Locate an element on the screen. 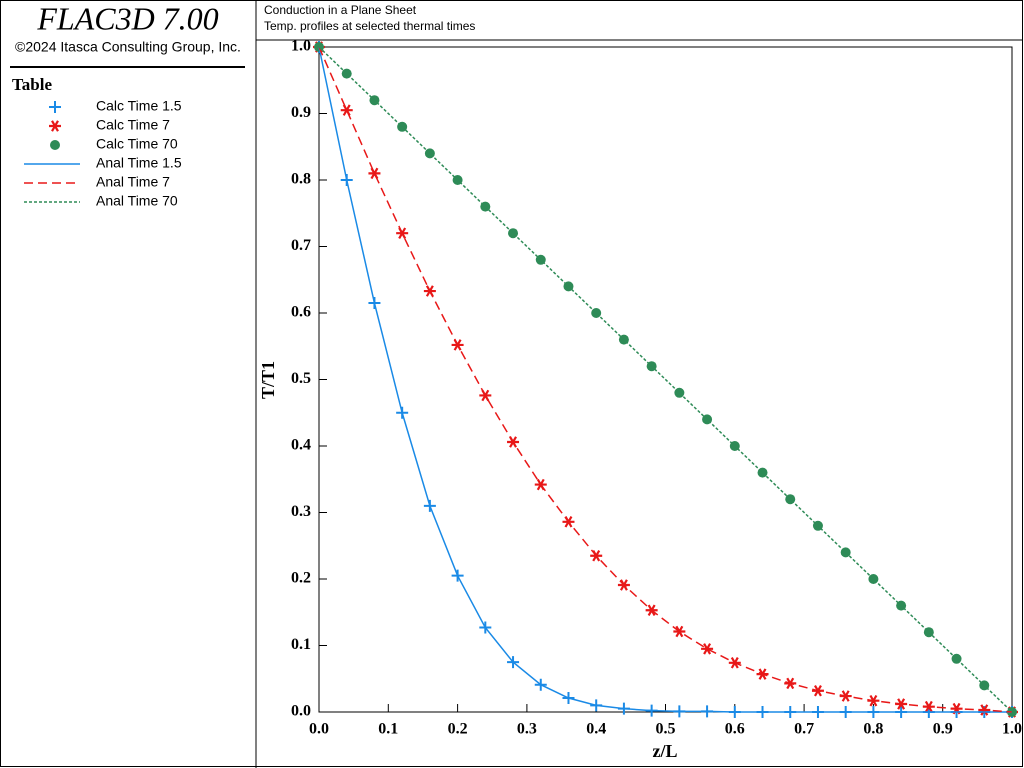 The height and width of the screenshot is (768, 1024). y-tick-label: 0.0 is located at coordinates (301, 711).